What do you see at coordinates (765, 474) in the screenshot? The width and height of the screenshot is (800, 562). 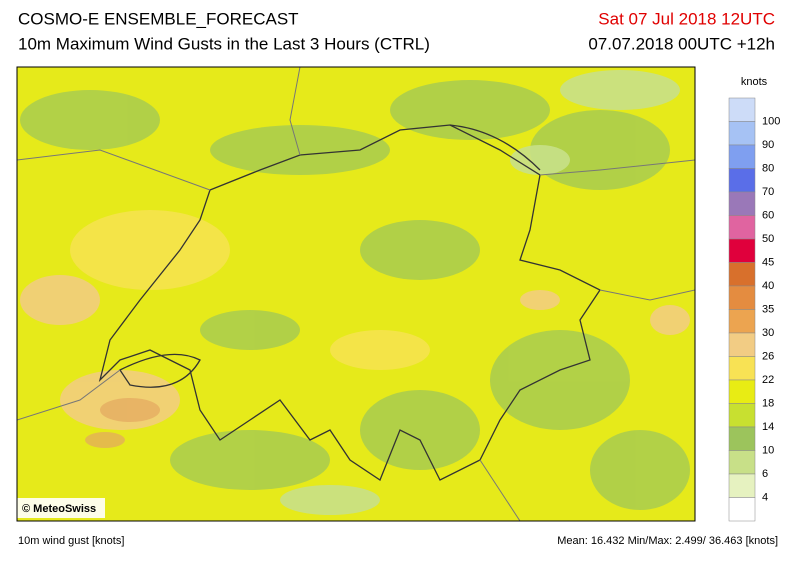 I see `legend-label: 6` at bounding box center [765, 474].